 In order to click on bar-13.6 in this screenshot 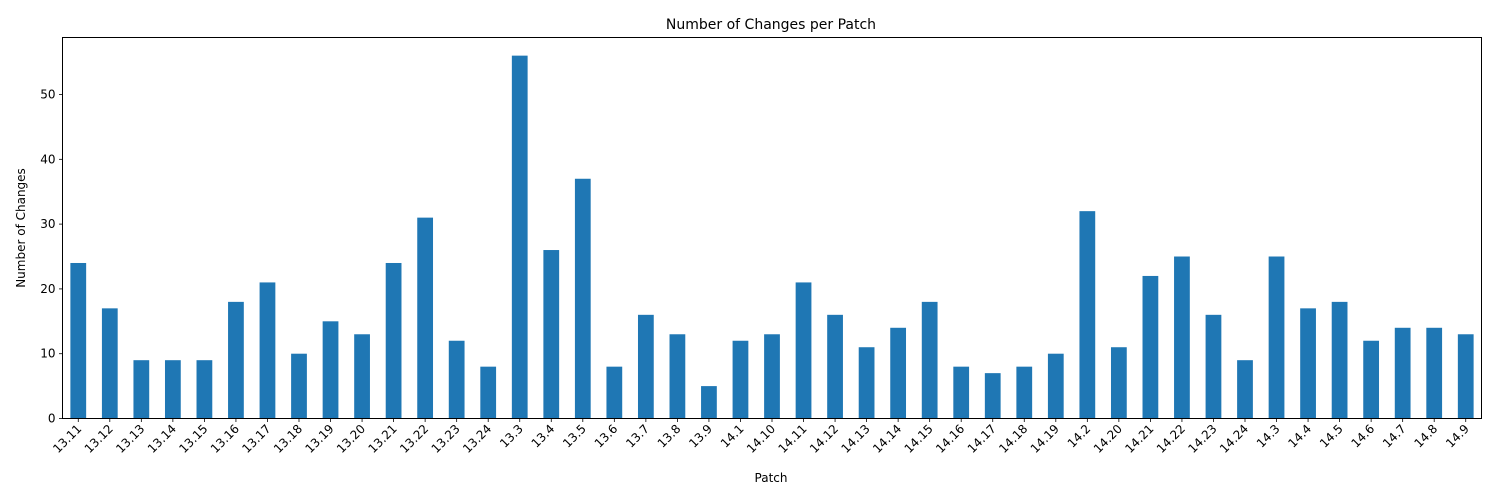, I will do `click(614, 392)`.